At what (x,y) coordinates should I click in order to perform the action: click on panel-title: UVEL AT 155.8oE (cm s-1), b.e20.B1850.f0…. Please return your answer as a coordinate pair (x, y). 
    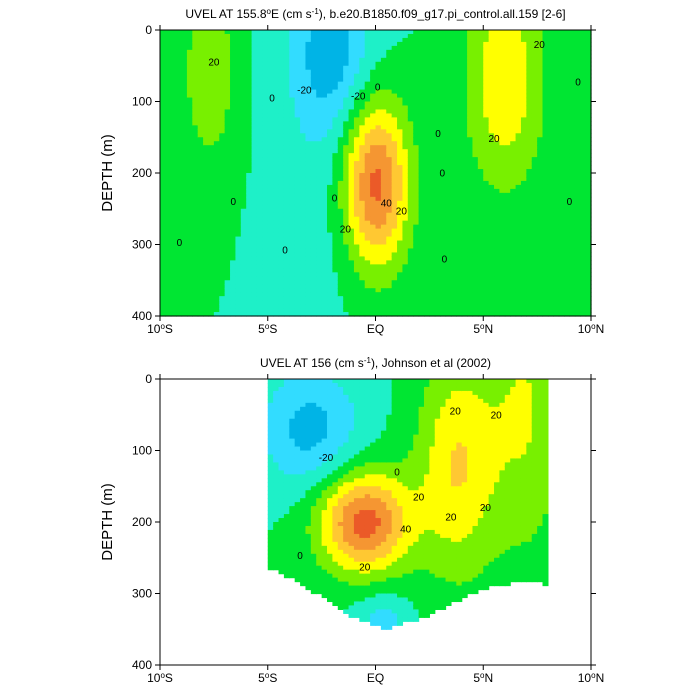
    Looking at the image, I should click on (375, 14).